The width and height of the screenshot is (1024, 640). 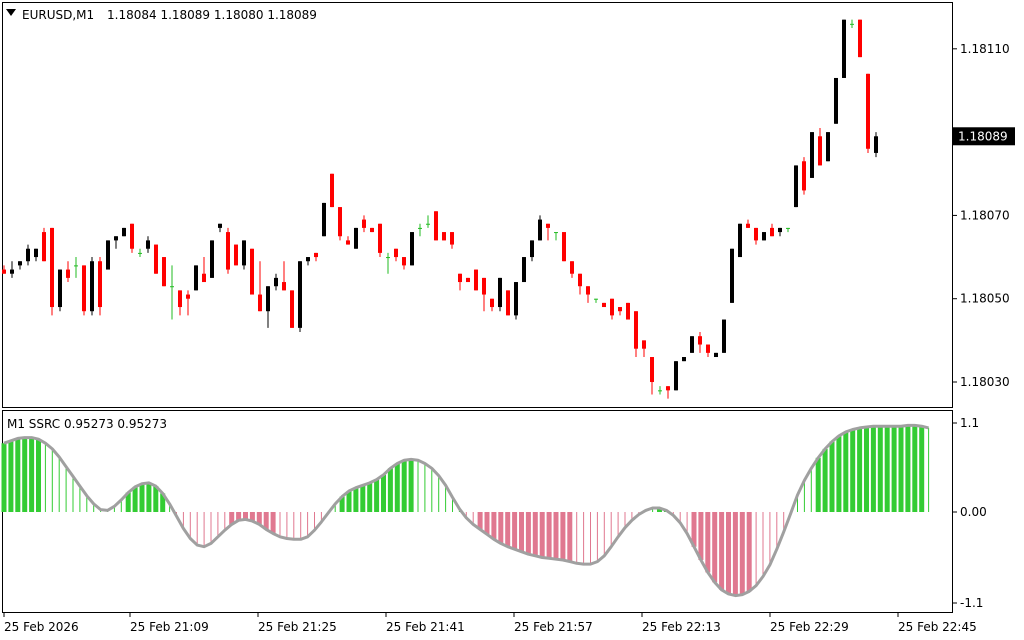 I want to click on time-tick-label: 25 Feb 22:13, so click(x=681, y=627).